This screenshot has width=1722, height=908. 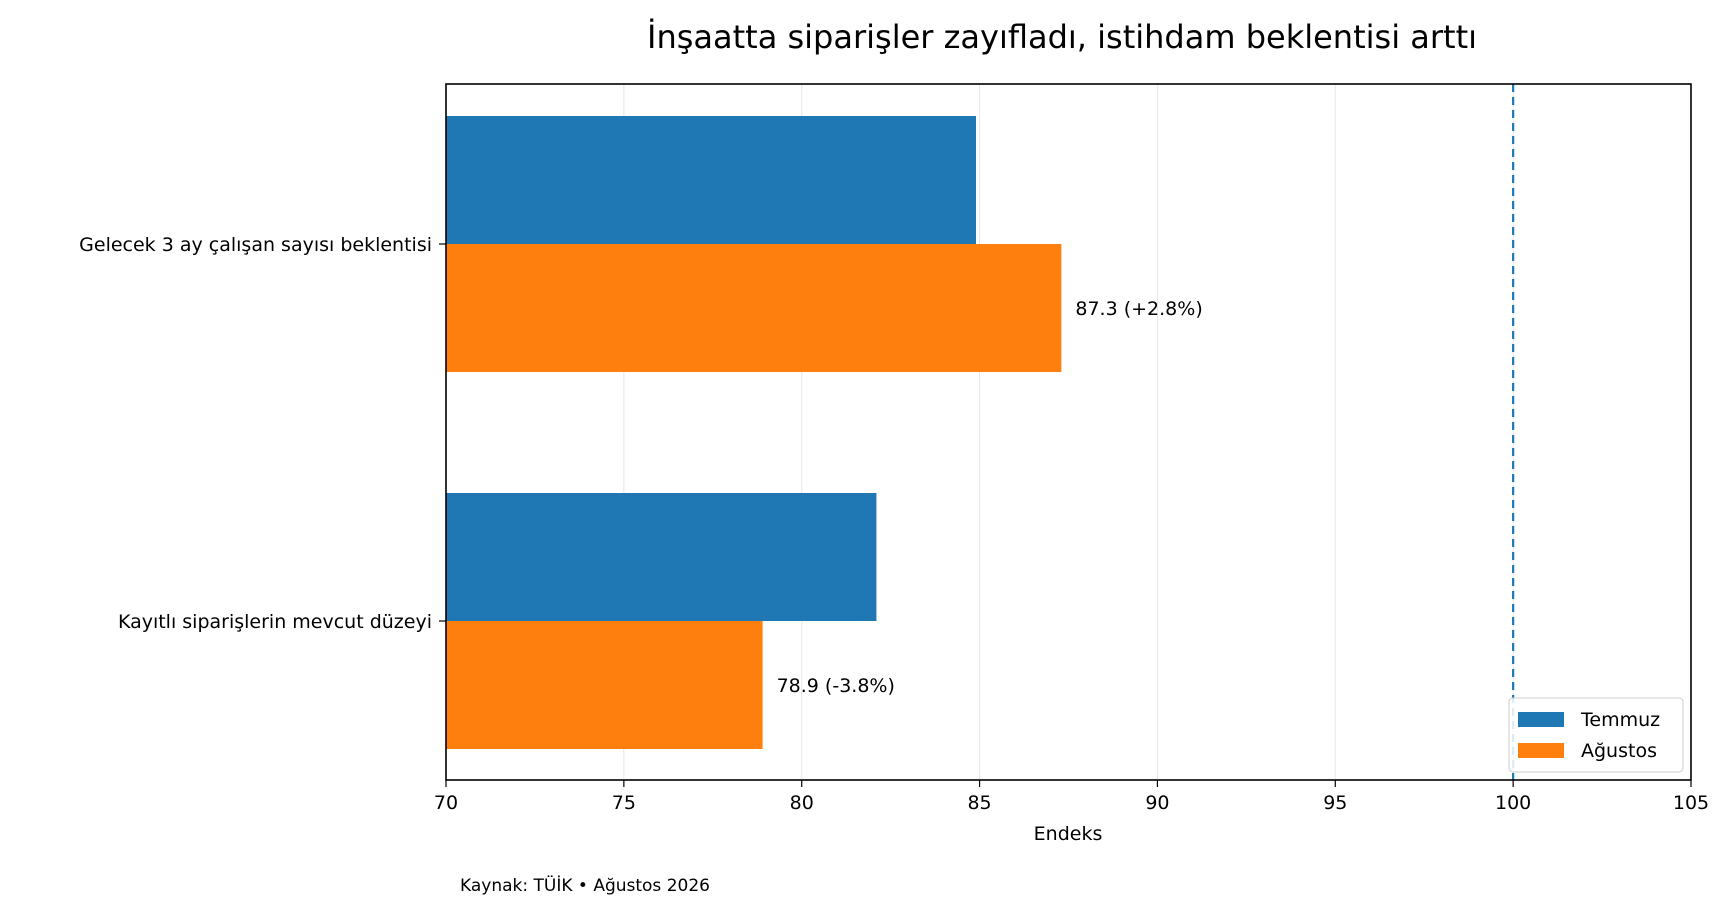 What do you see at coordinates (1071, 797) in the screenshot?
I see `x-axis: 70 75 80 85 90 95 100 105` at bounding box center [1071, 797].